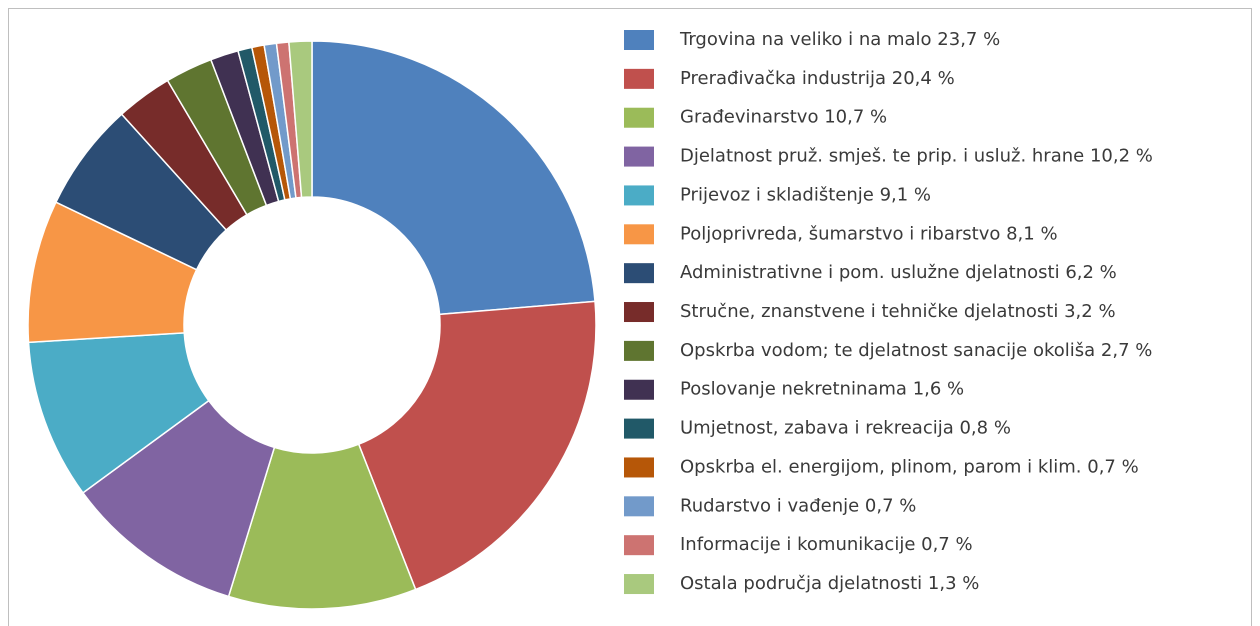 The image size is (1260, 626). I want to click on legend-value: 9,1 %, so click(905, 194).